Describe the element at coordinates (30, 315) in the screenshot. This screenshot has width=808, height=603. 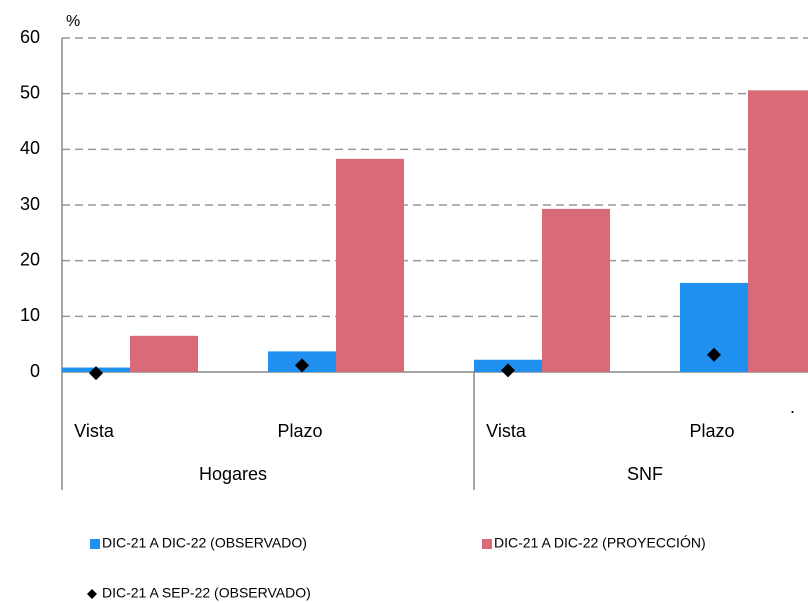
I see `y-tick-label: 10` at that location.